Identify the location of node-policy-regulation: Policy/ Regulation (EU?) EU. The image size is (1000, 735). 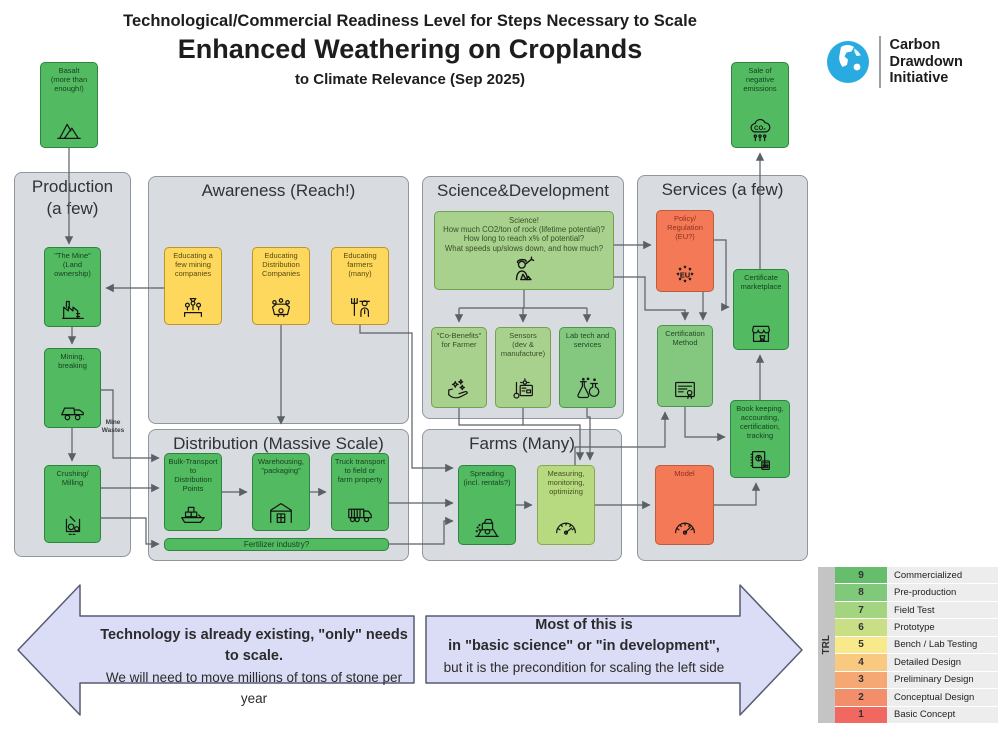
(685, 251).